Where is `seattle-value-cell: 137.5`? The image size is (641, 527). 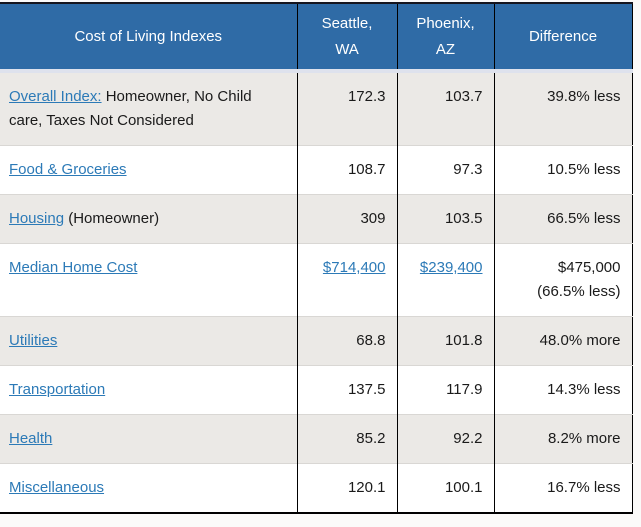
seattle-value-cell: 137.5 is located at coordinates (346, 390).